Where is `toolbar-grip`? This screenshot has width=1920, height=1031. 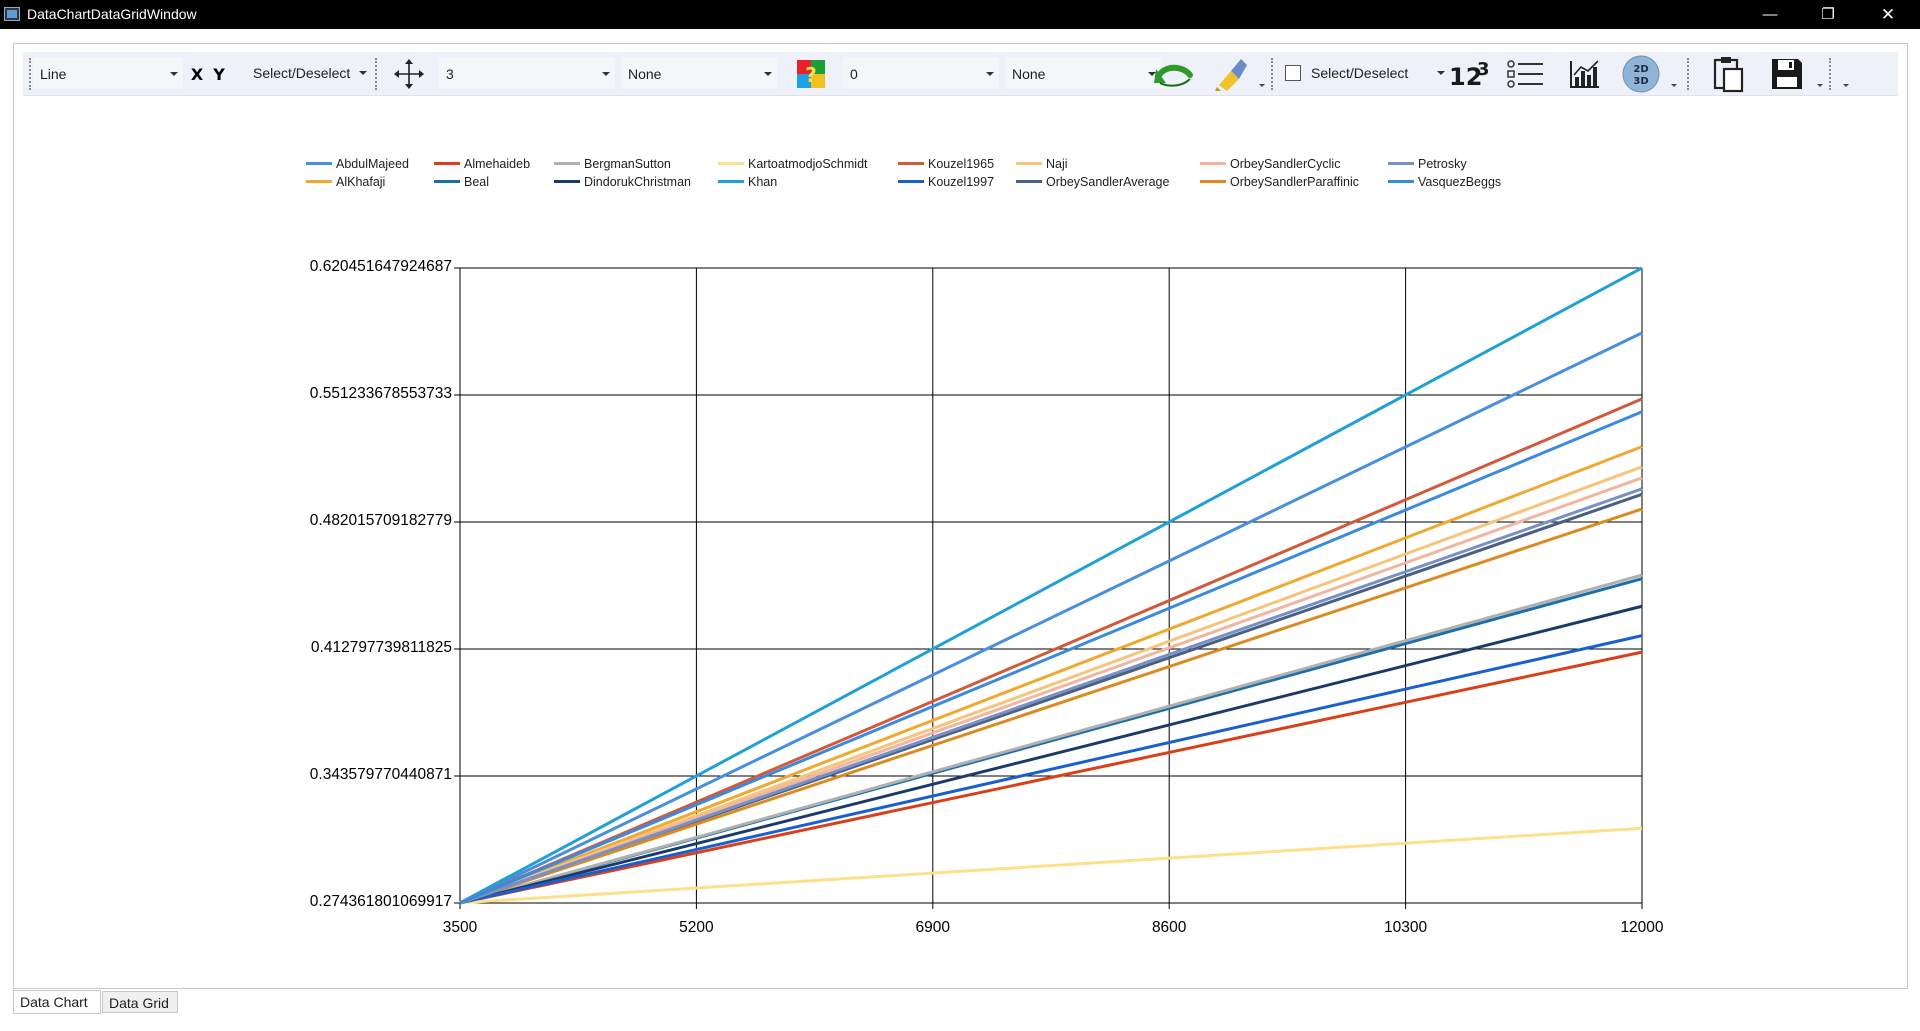 toolbar-grip is located at coordinates (30, 74).